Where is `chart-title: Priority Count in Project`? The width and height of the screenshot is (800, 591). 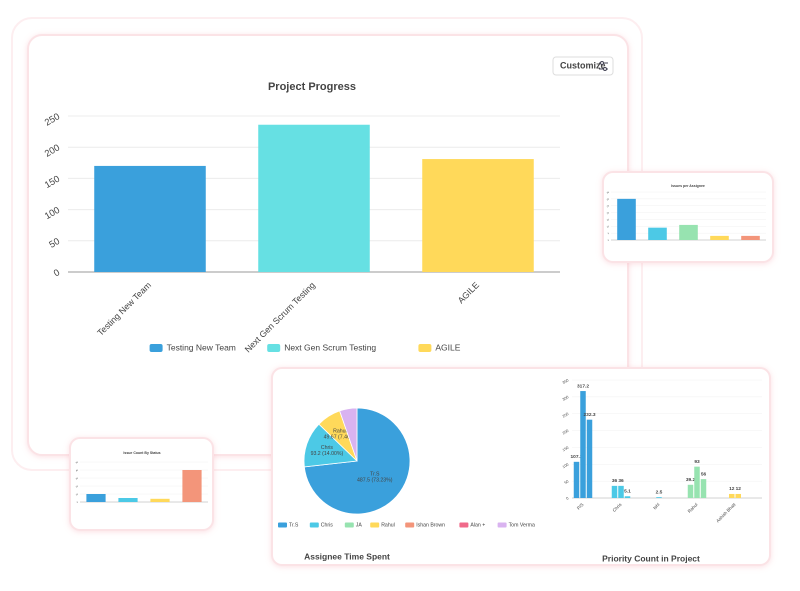 chart-title: Priority Count in Project is located at coordinates (651, 558).